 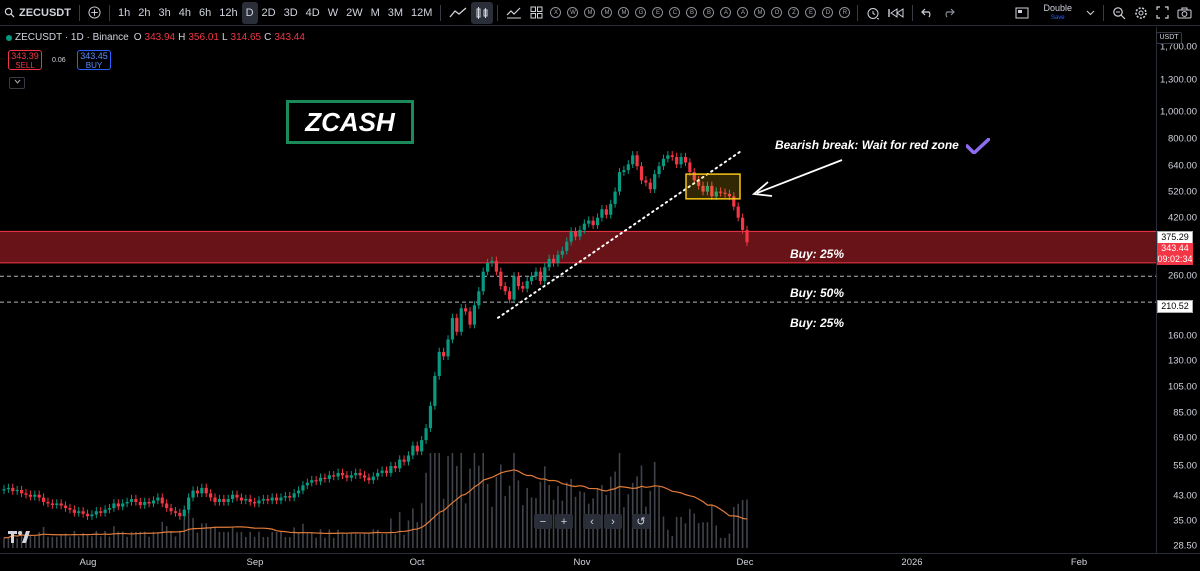 What do you see at coordinates (760, 12) in the screenshot?
I see `indicator-shortcut-12: M` at bounding box center [760, 12].